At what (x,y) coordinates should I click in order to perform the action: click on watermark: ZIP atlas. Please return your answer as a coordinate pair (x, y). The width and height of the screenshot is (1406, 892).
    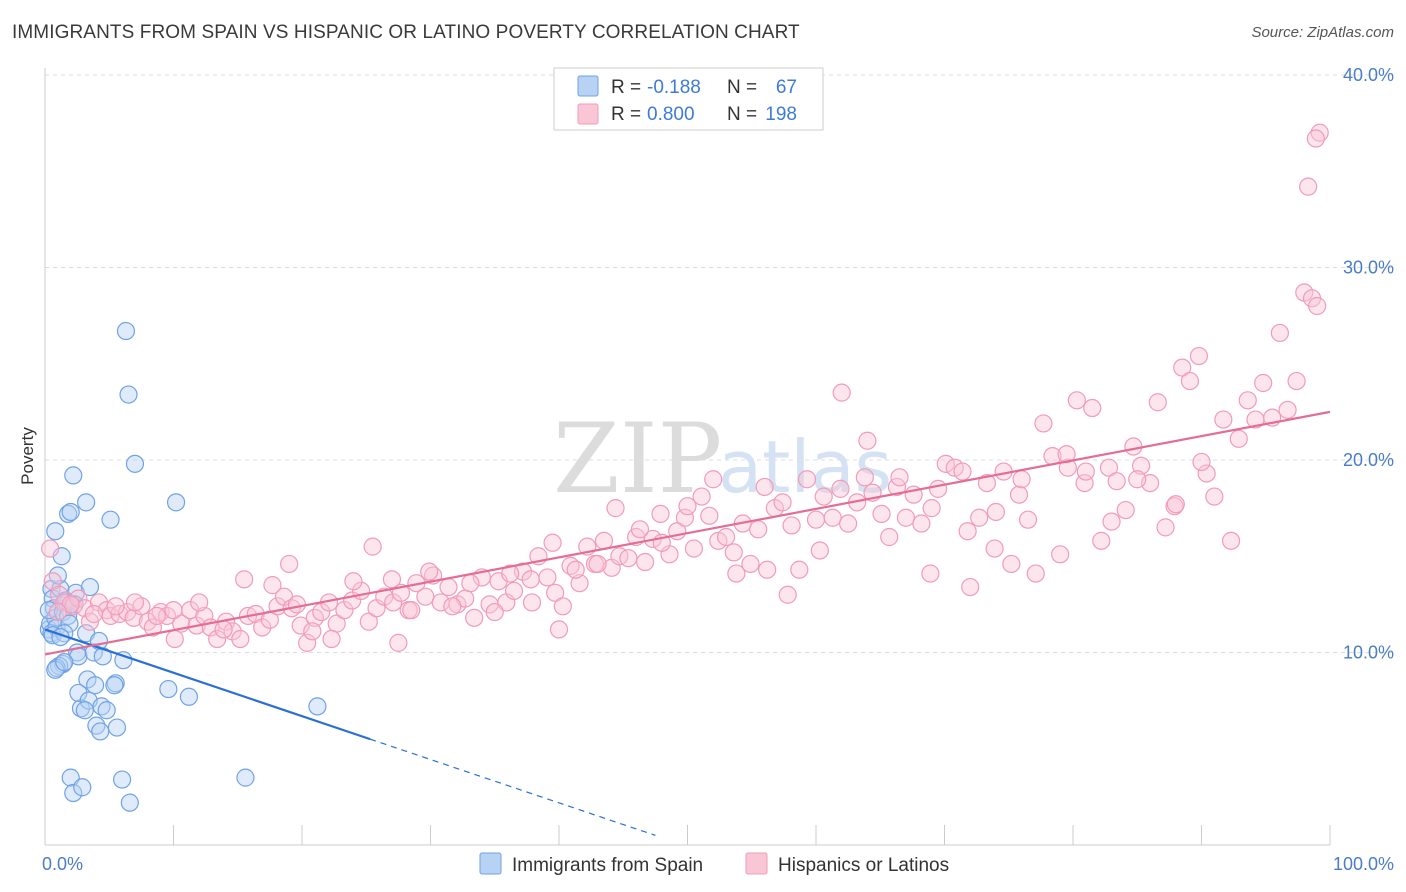
    Looking at the image, I should click on (722, 459).